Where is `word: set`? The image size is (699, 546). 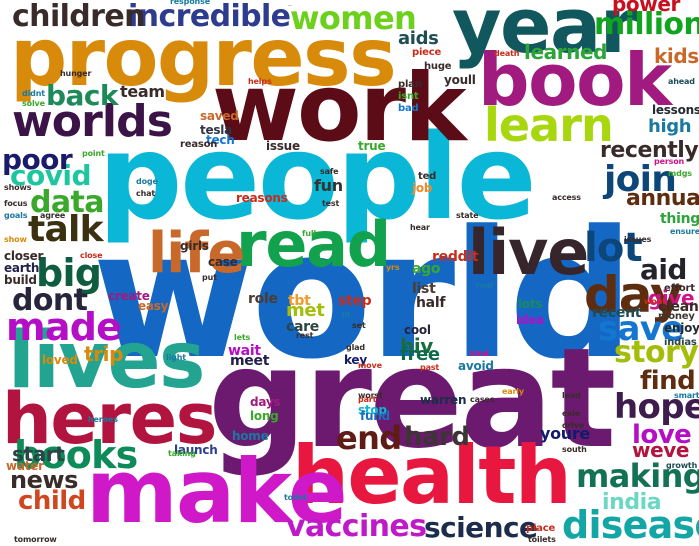
word: set is located at coordinates (359, 325).